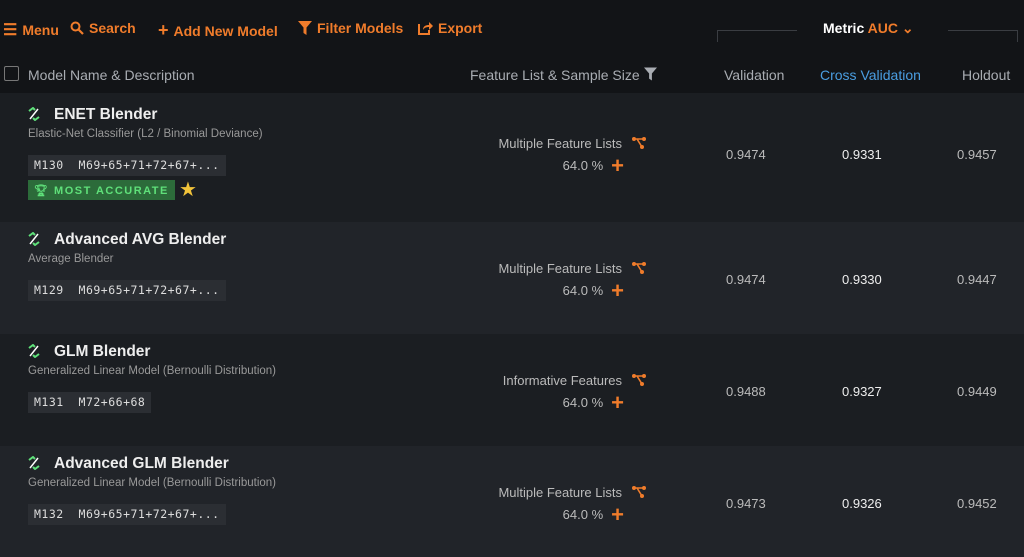  I want to click on holdout-score: 0.9452, so click(977, 503).